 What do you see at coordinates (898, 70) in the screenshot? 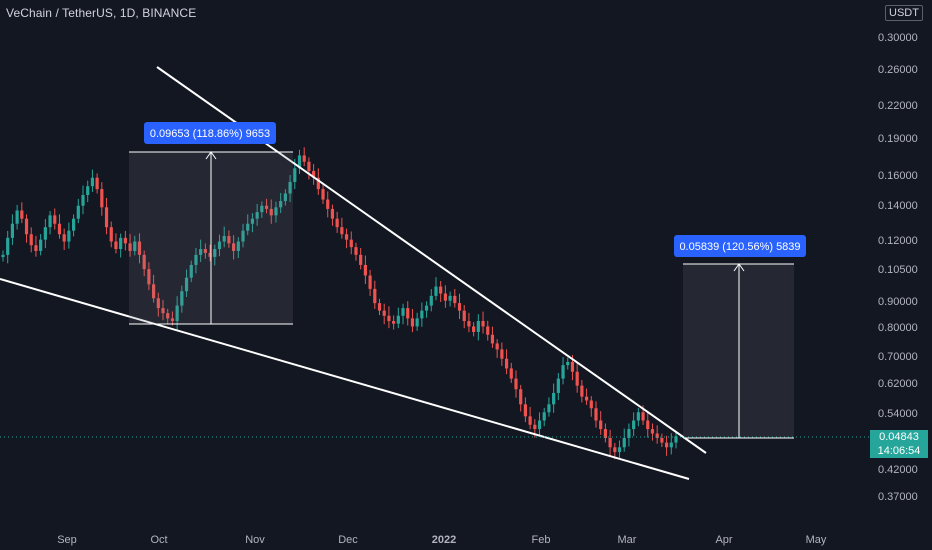
I see `y-tick-label: 0.26000` at bounding box center [898, 70].